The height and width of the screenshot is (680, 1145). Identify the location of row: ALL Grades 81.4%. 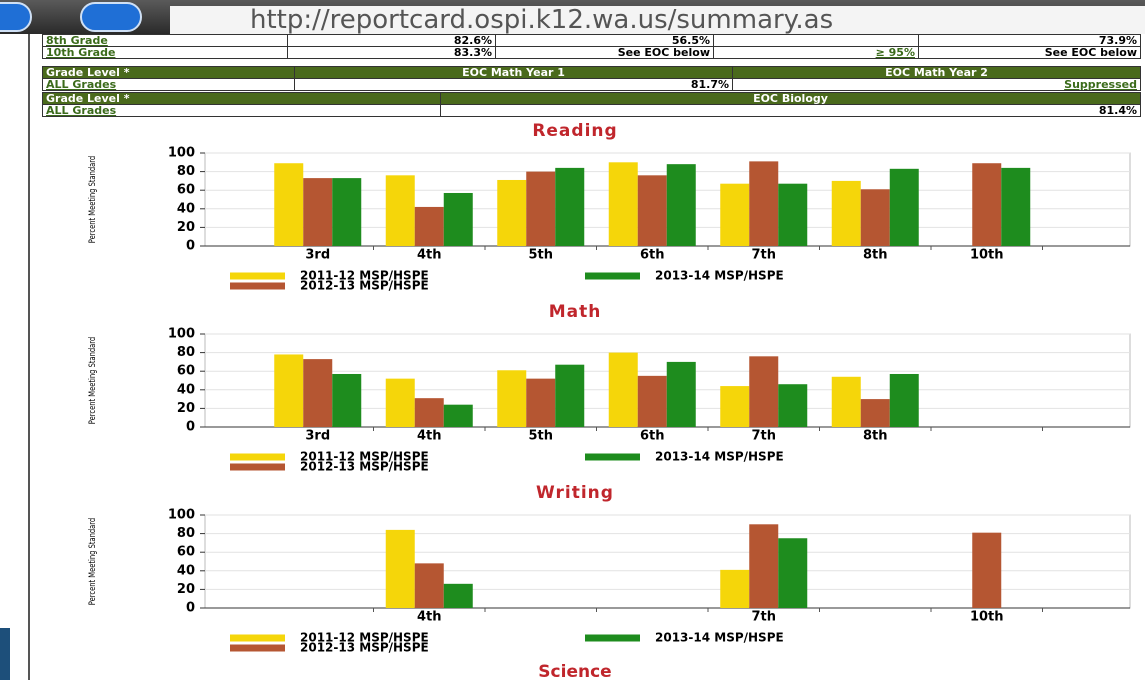
(591, 110).